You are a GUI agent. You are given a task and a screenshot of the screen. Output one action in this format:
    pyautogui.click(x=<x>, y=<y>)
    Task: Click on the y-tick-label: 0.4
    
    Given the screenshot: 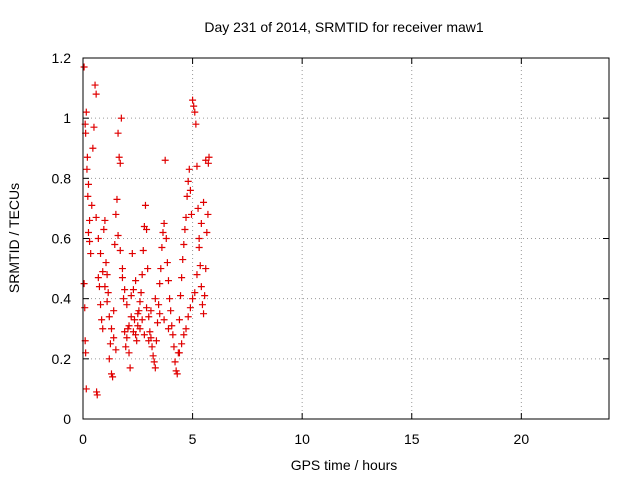 What is the action you would take?
    pyautogui.click(x=62, y=299)
    